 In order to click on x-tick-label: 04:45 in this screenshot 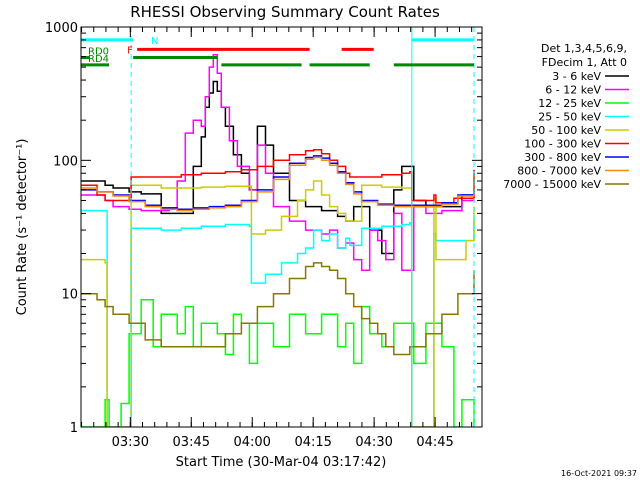, I will do `click(434, 442)`.